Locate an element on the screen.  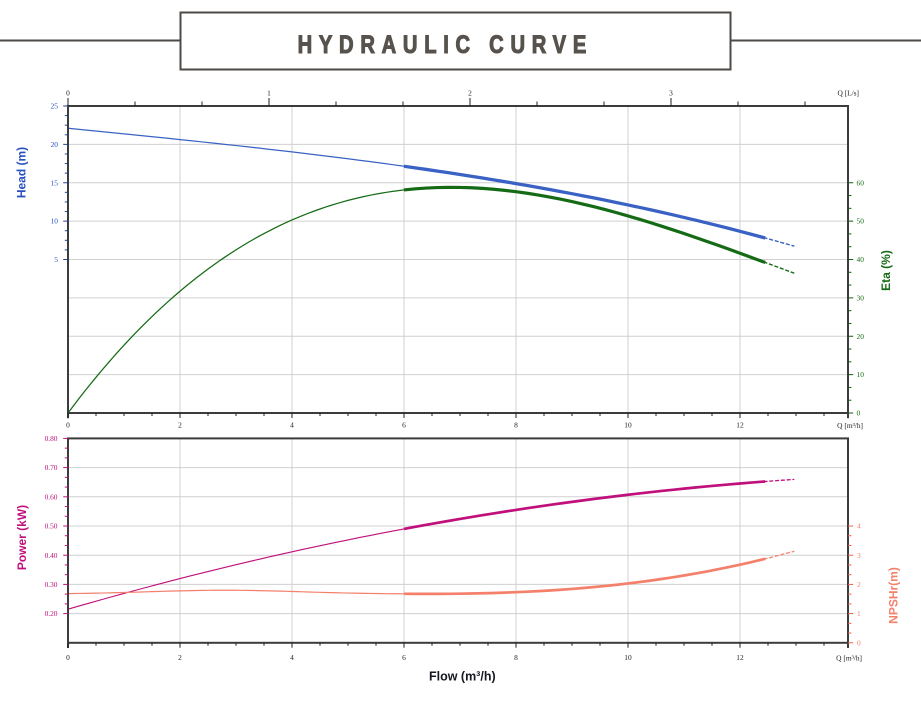
svg-text: 0.40 is located at coordinates (51, 555).